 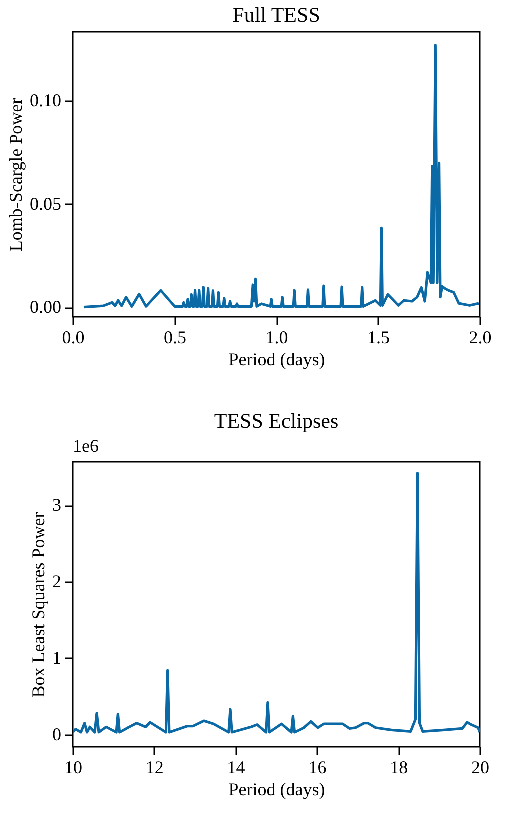 I want to click on y-tick-label: 2, so click(x=57, y=581).